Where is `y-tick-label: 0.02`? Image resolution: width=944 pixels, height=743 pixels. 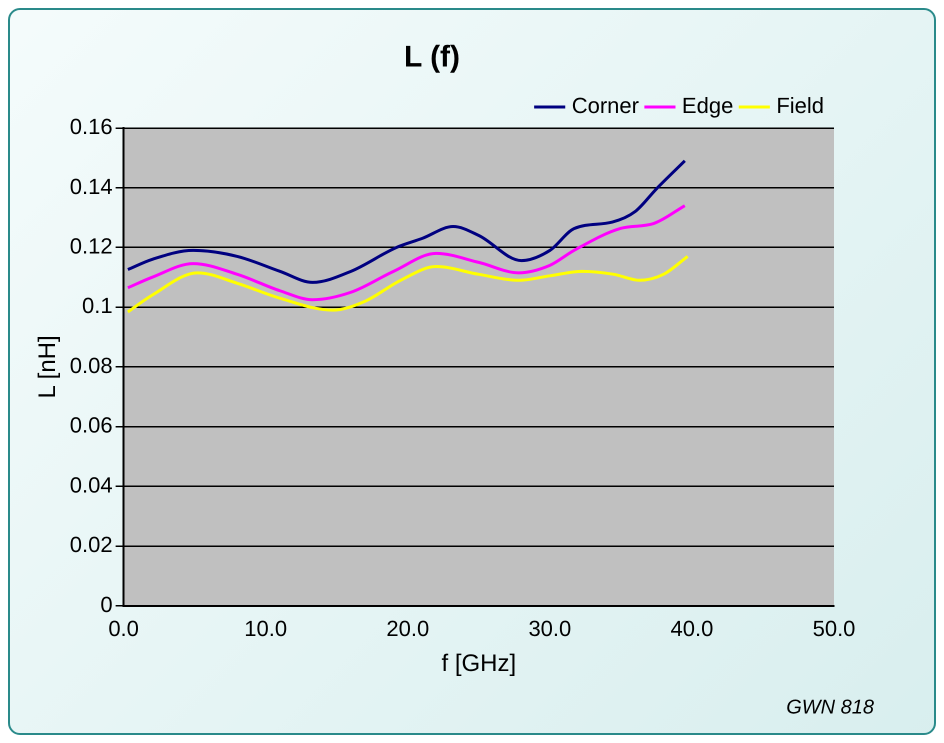 y-tick-label: 0.02 is located at coordinates (91, 545).